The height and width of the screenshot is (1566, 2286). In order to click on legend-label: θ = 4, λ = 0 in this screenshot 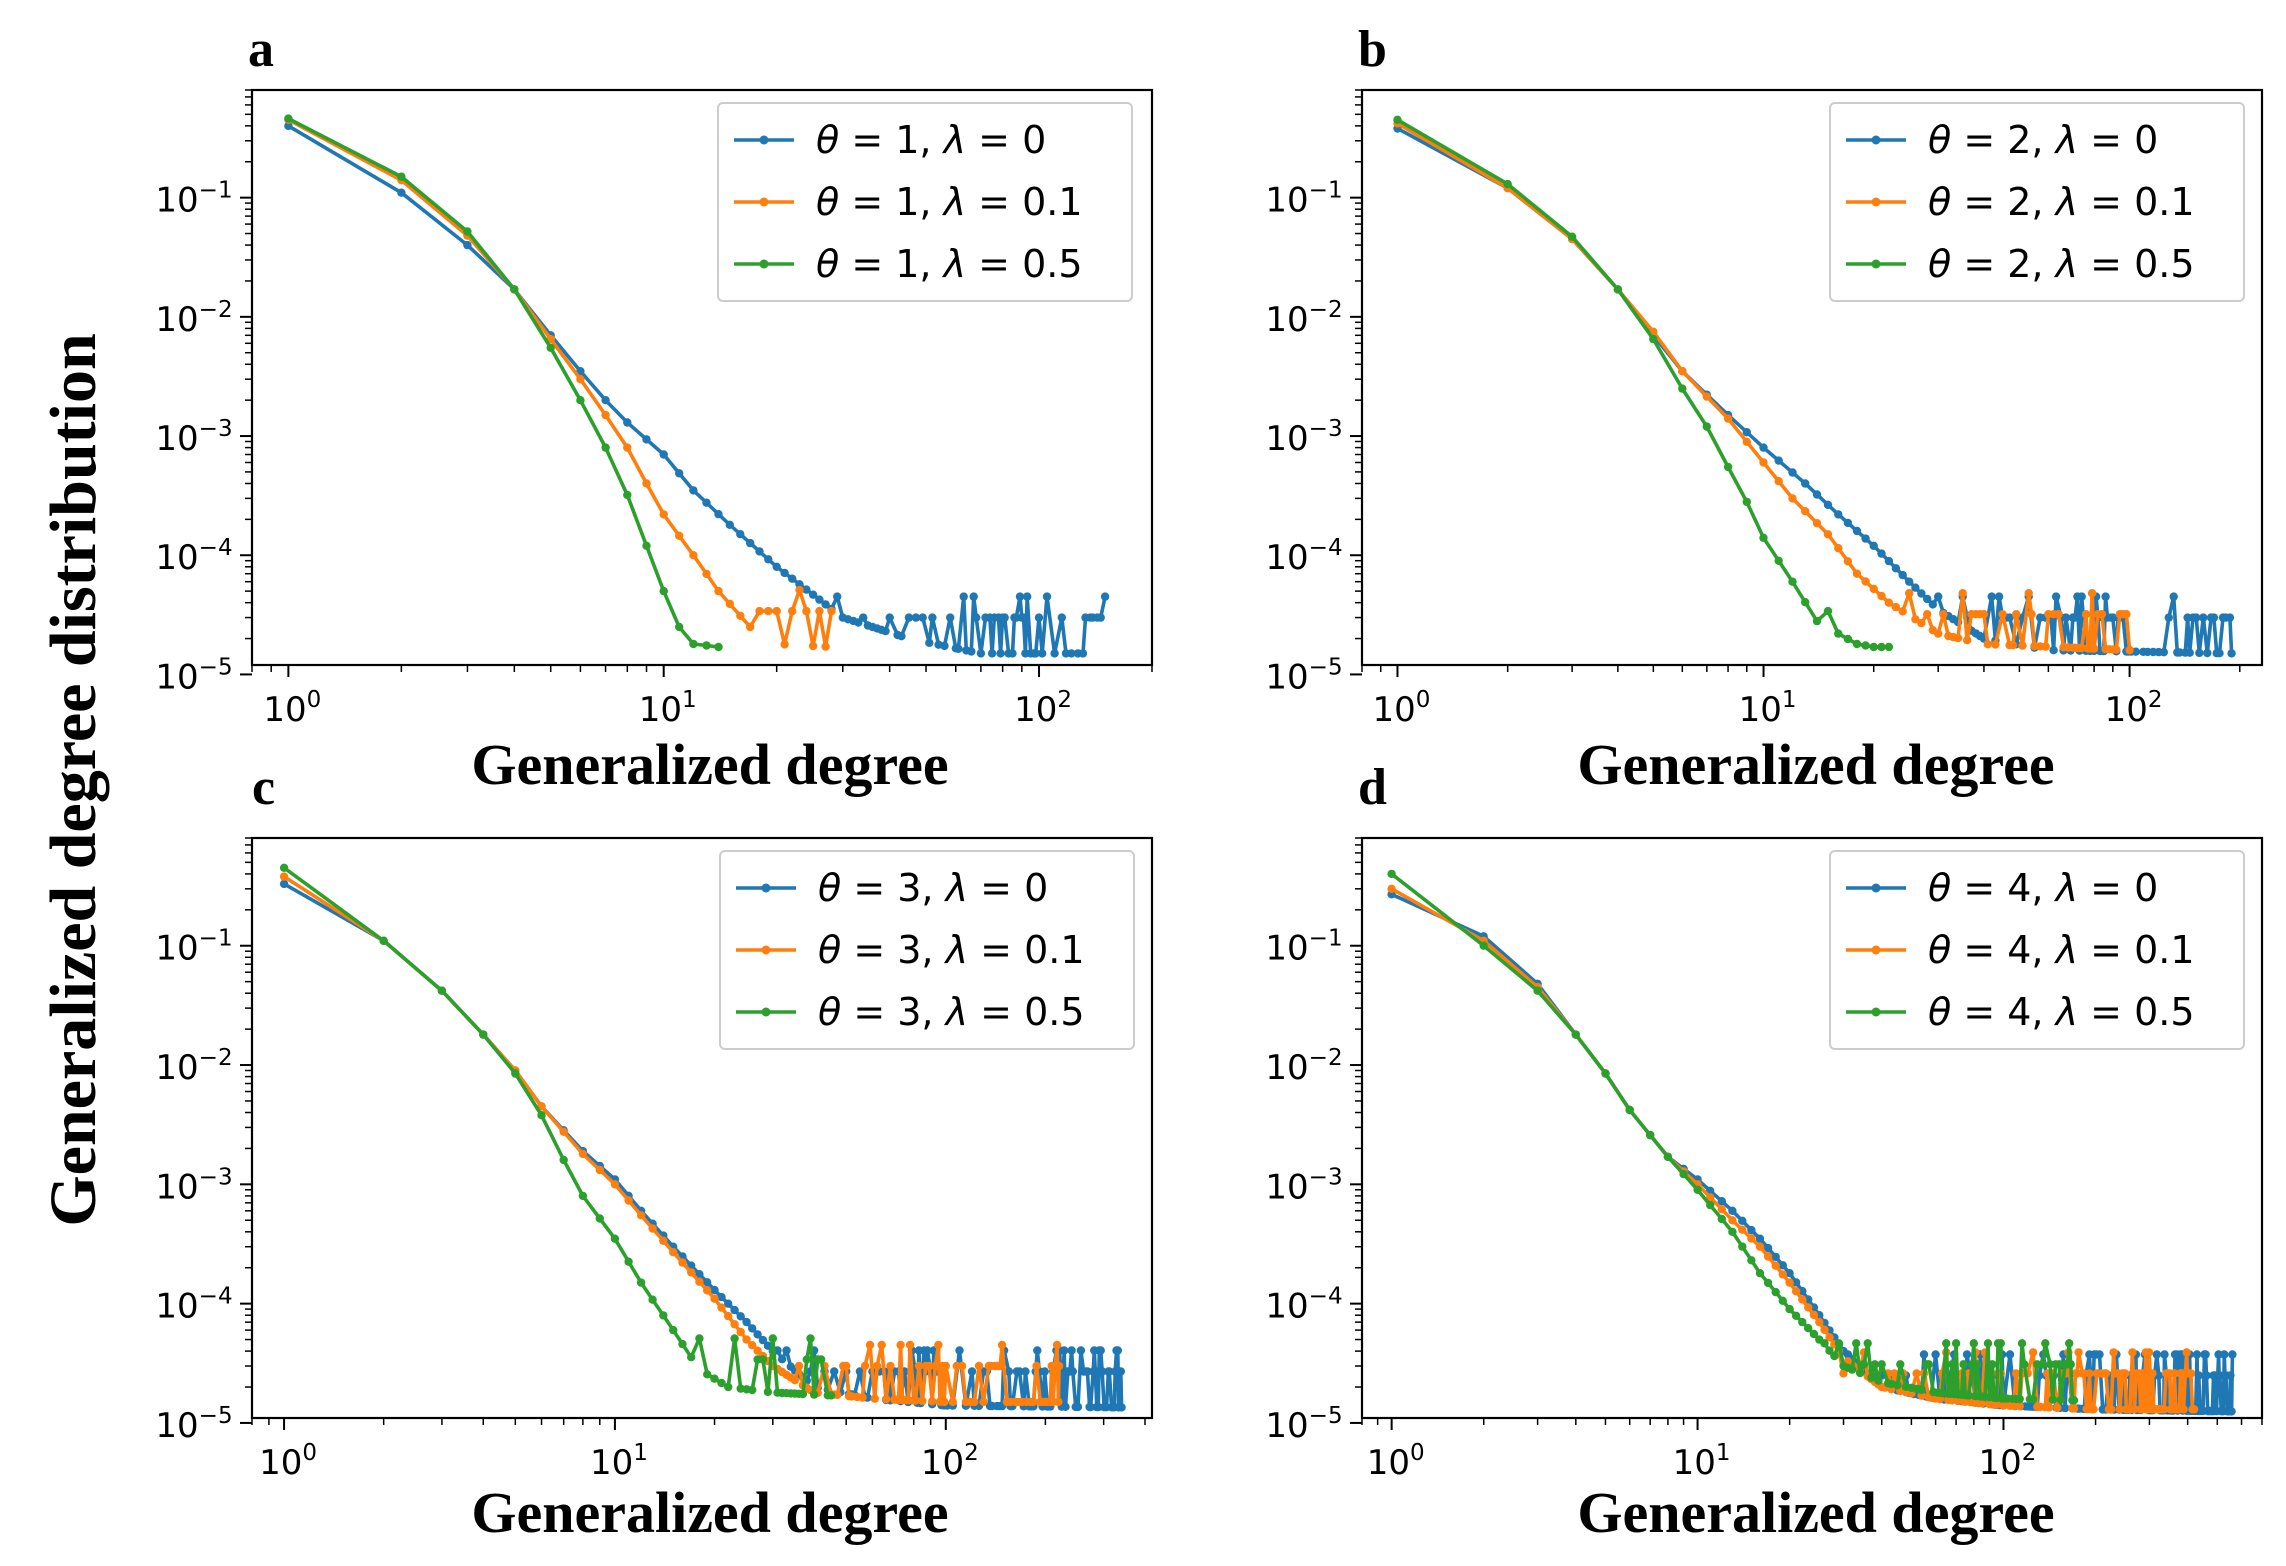, I will do `click(2043, 888)`.